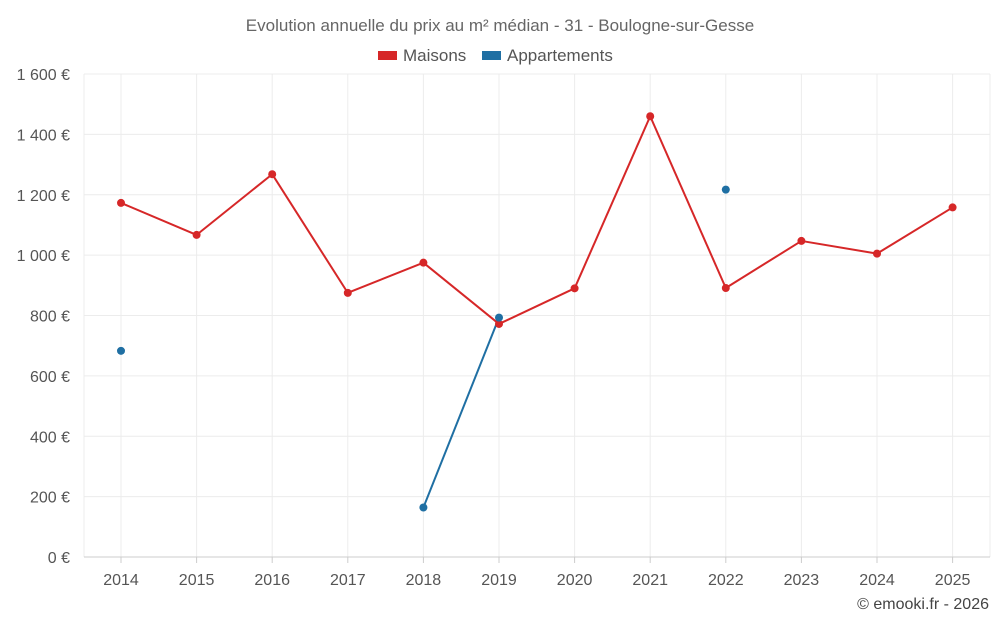 Image resolution: width=1000 pixels, height=625 pixels. Describe the element at coordinates (491, 55) in the screenshot. I see `legend-swatch-appartements` at that location.